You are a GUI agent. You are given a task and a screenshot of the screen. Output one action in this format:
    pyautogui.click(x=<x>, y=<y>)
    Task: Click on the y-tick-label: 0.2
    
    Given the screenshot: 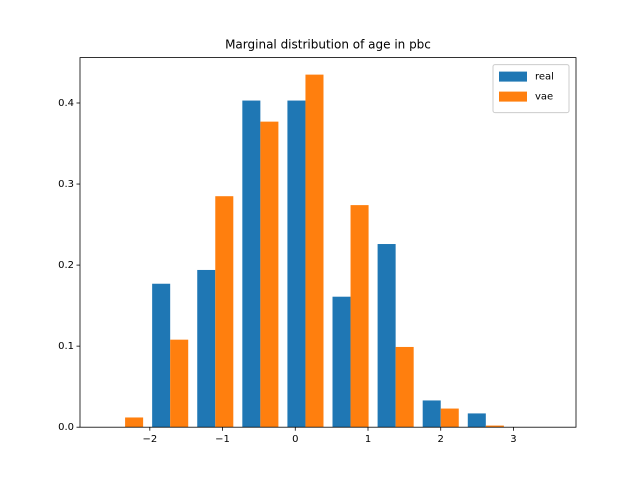 What is the action you would take?
    pyautogui.click(x=66, y=265)
    